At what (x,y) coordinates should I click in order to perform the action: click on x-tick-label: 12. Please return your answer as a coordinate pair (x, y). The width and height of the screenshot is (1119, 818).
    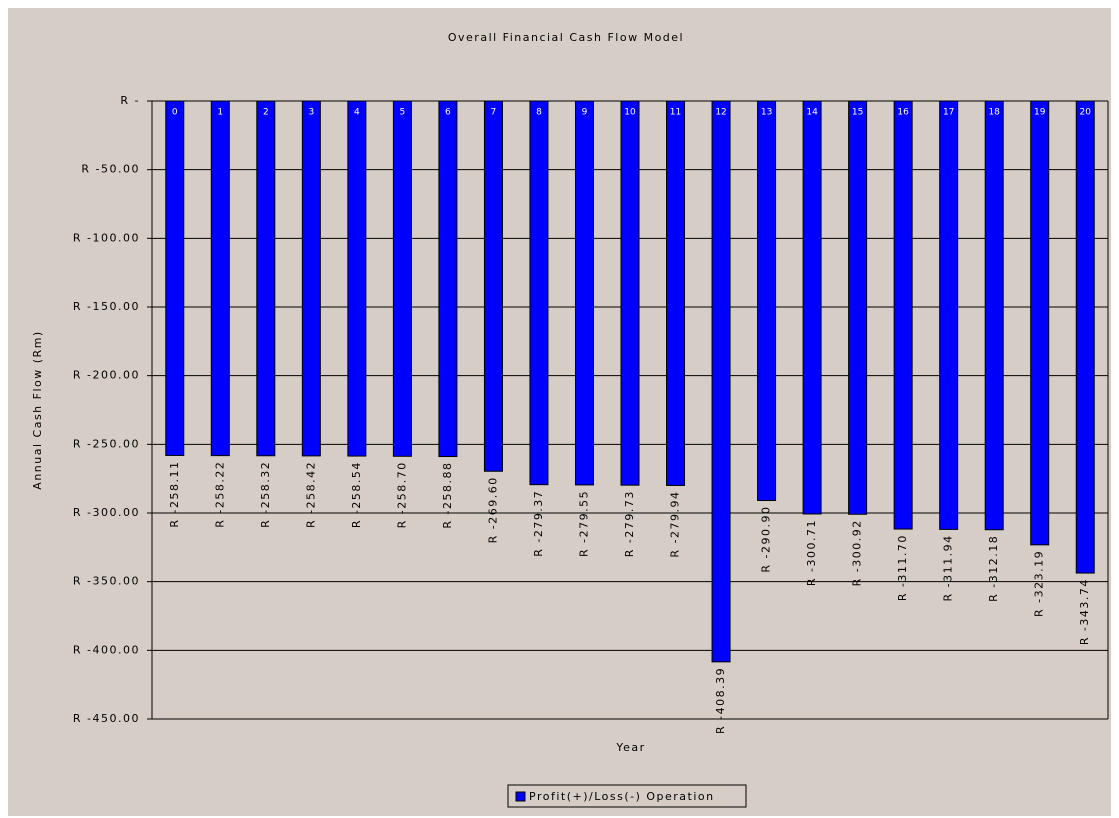
    Looking at the image, I should click on (720, 113).